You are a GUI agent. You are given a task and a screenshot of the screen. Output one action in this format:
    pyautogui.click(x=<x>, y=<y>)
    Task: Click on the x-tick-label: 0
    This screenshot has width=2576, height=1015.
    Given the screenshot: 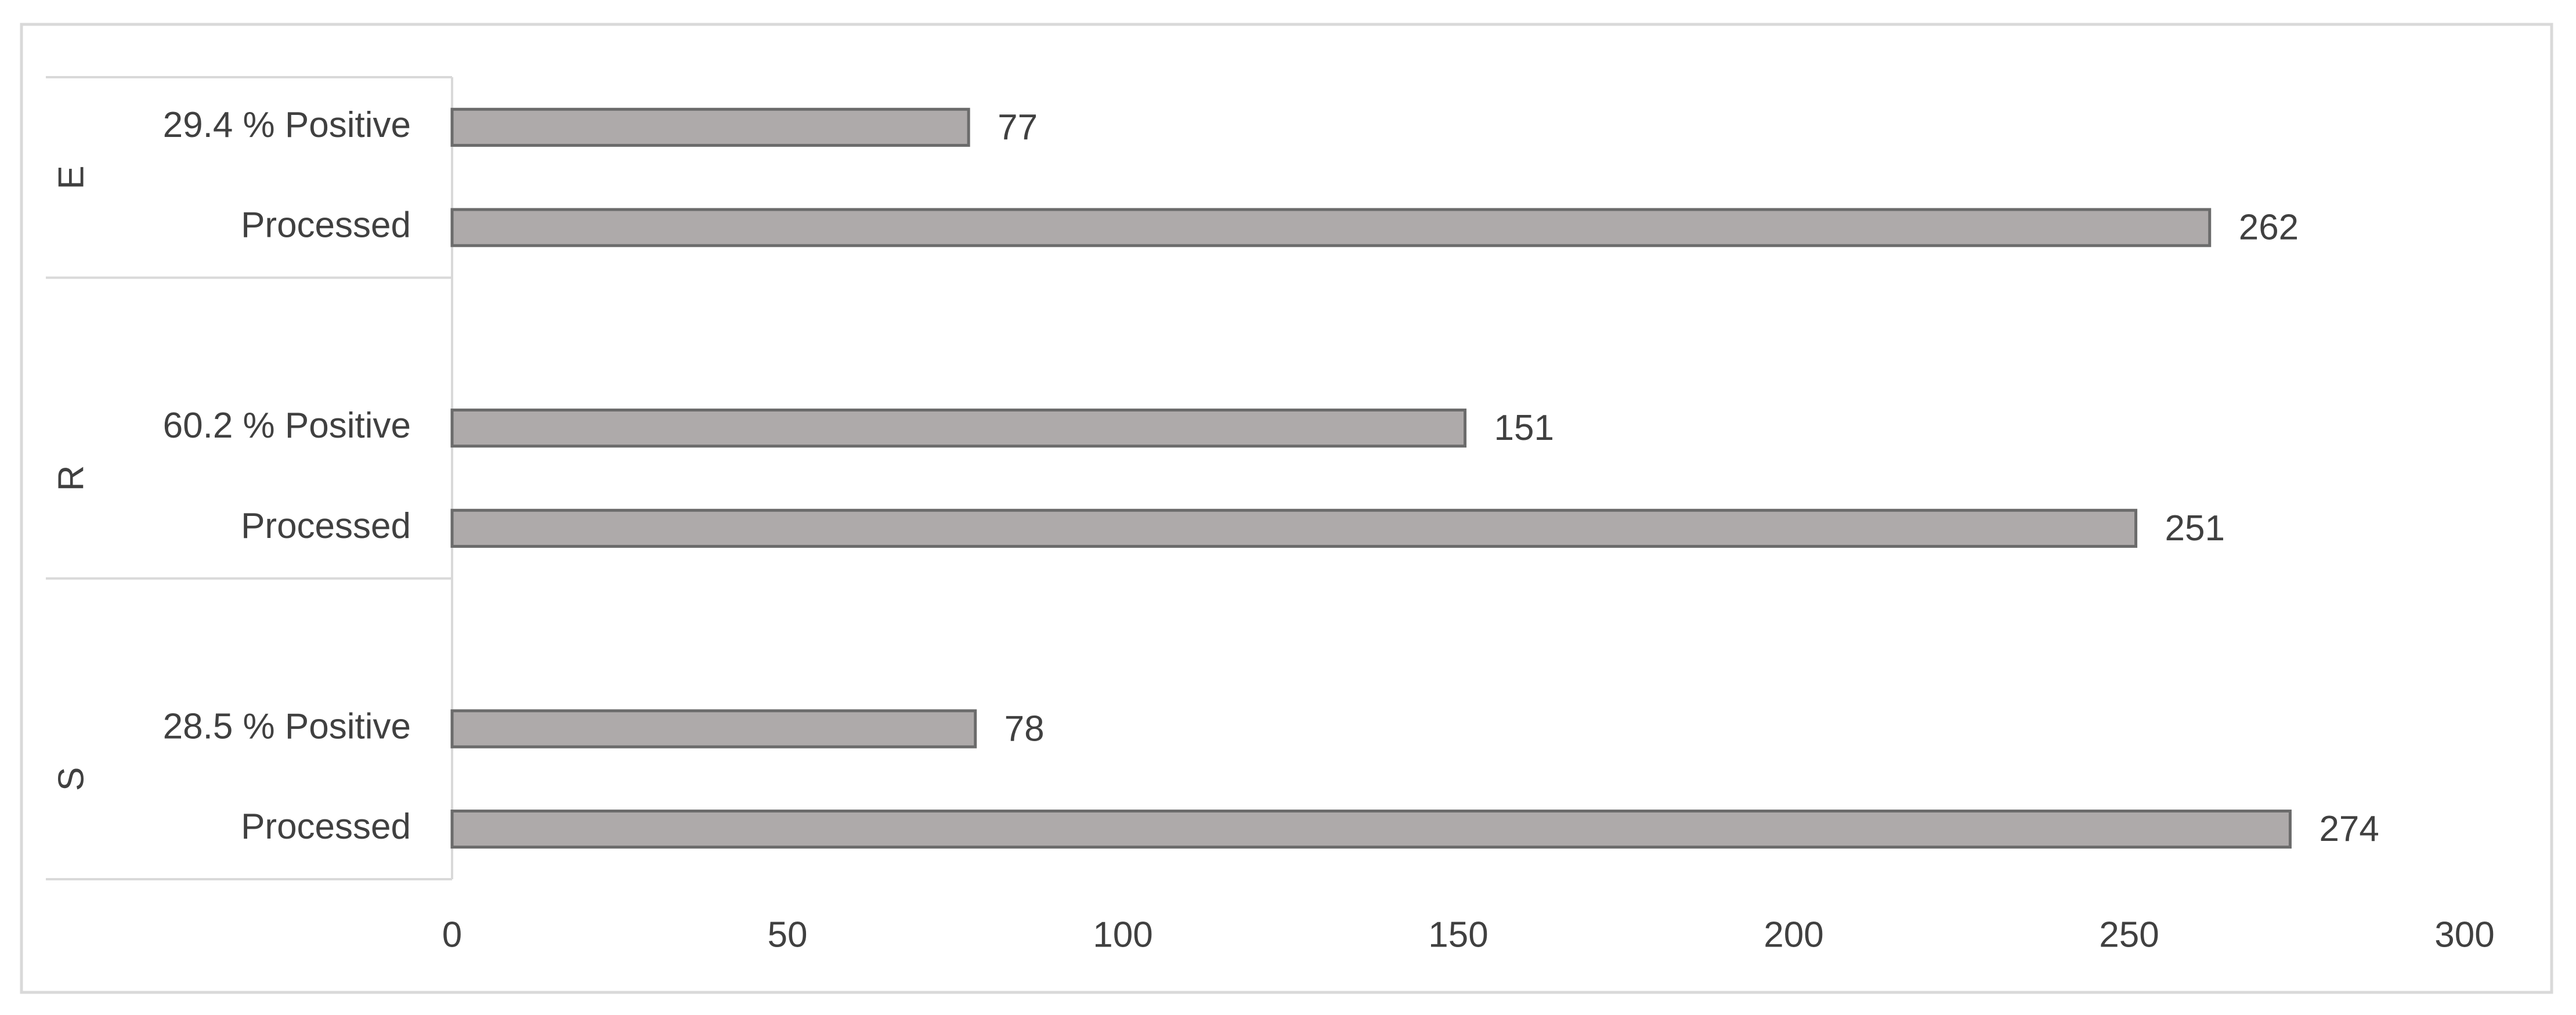 What is the action you would take?
    pyautogui.click(x=452, y=935)
    